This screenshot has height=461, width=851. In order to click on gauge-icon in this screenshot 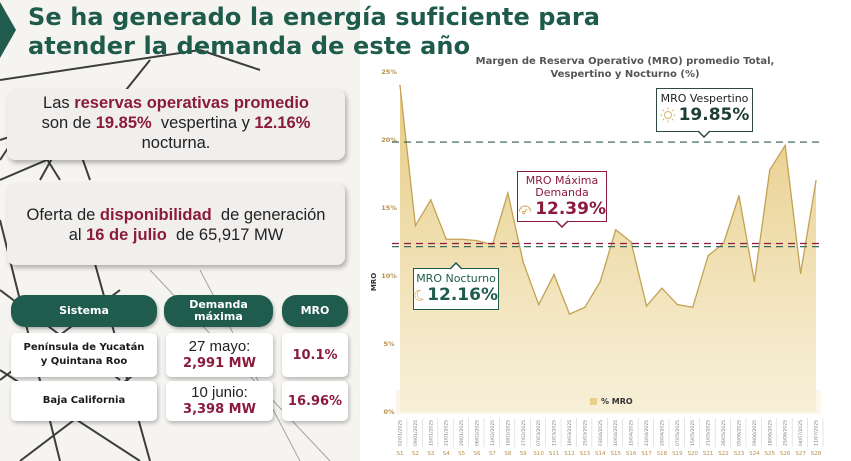, I will do `click(525, 210)`.